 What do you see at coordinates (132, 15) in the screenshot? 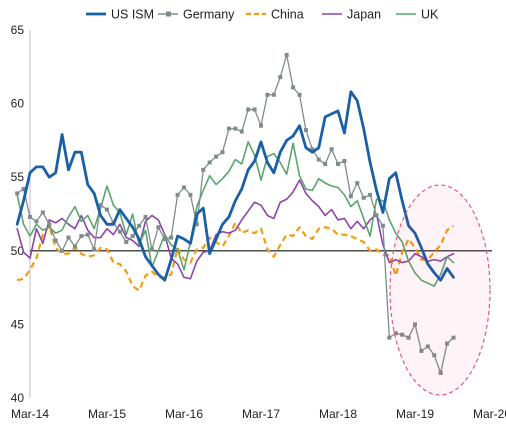
I see `legend-label: US ISM` at bounding box center [132, 15].